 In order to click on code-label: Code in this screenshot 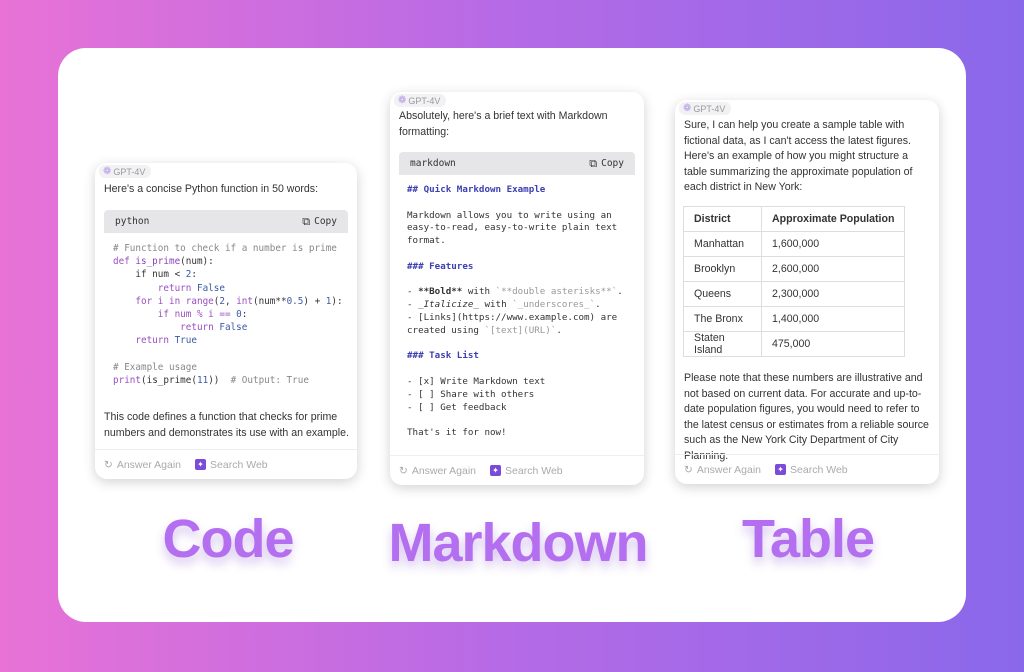, I will do `click(228, 539)`.